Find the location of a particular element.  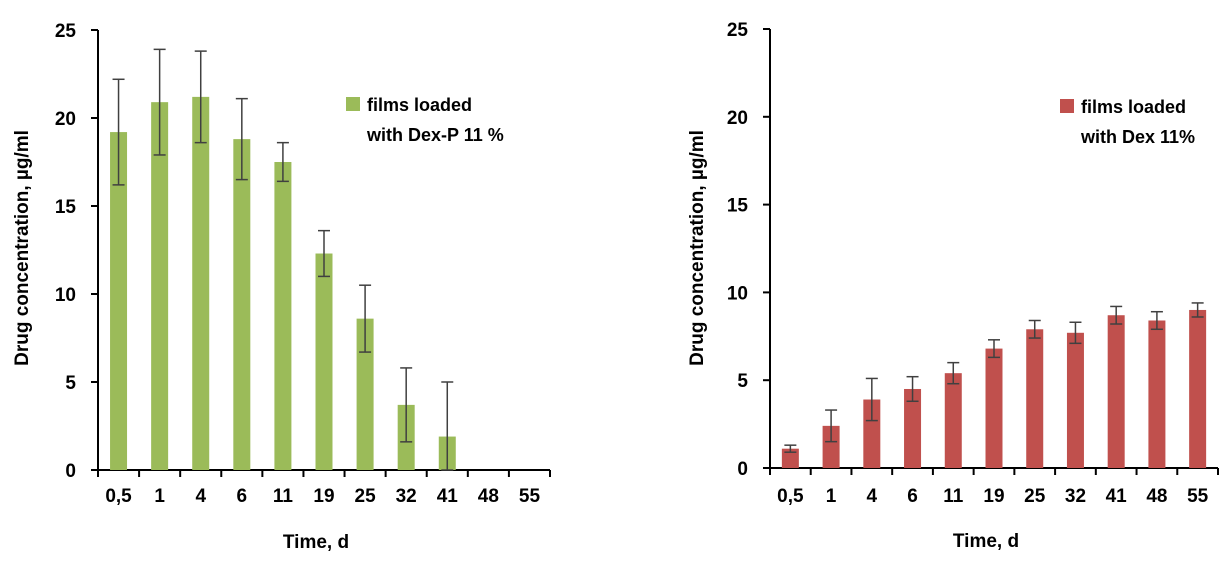

legend-label: with Dex 11% is located at coordinates (1137, 137).